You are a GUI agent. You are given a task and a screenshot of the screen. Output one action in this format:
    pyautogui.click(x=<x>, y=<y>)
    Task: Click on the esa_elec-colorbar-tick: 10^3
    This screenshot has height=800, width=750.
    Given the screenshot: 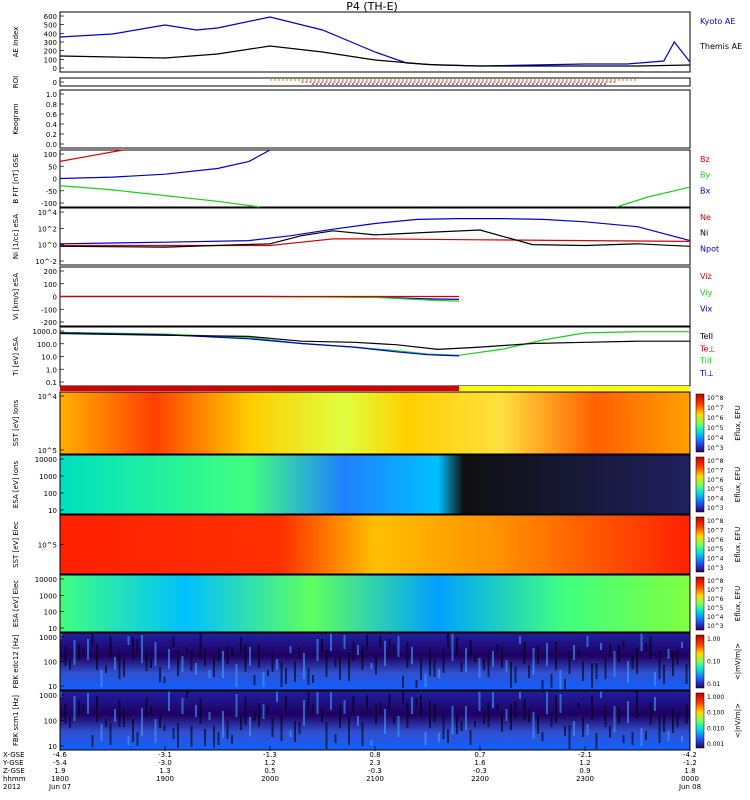 What is the action you would take?
    pyautogui.click(x=715, y=626)
    